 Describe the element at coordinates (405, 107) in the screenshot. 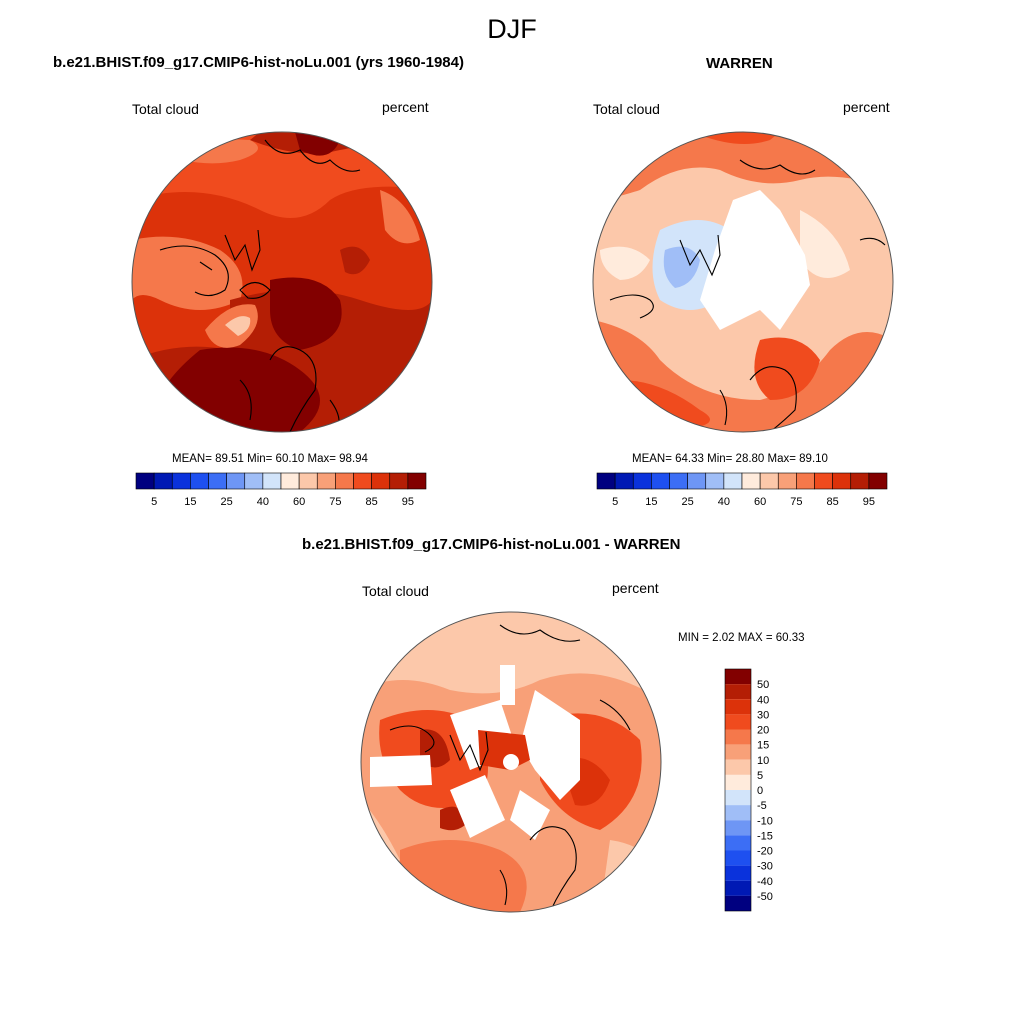

I see `panel-model-units-label: percent` at that location.